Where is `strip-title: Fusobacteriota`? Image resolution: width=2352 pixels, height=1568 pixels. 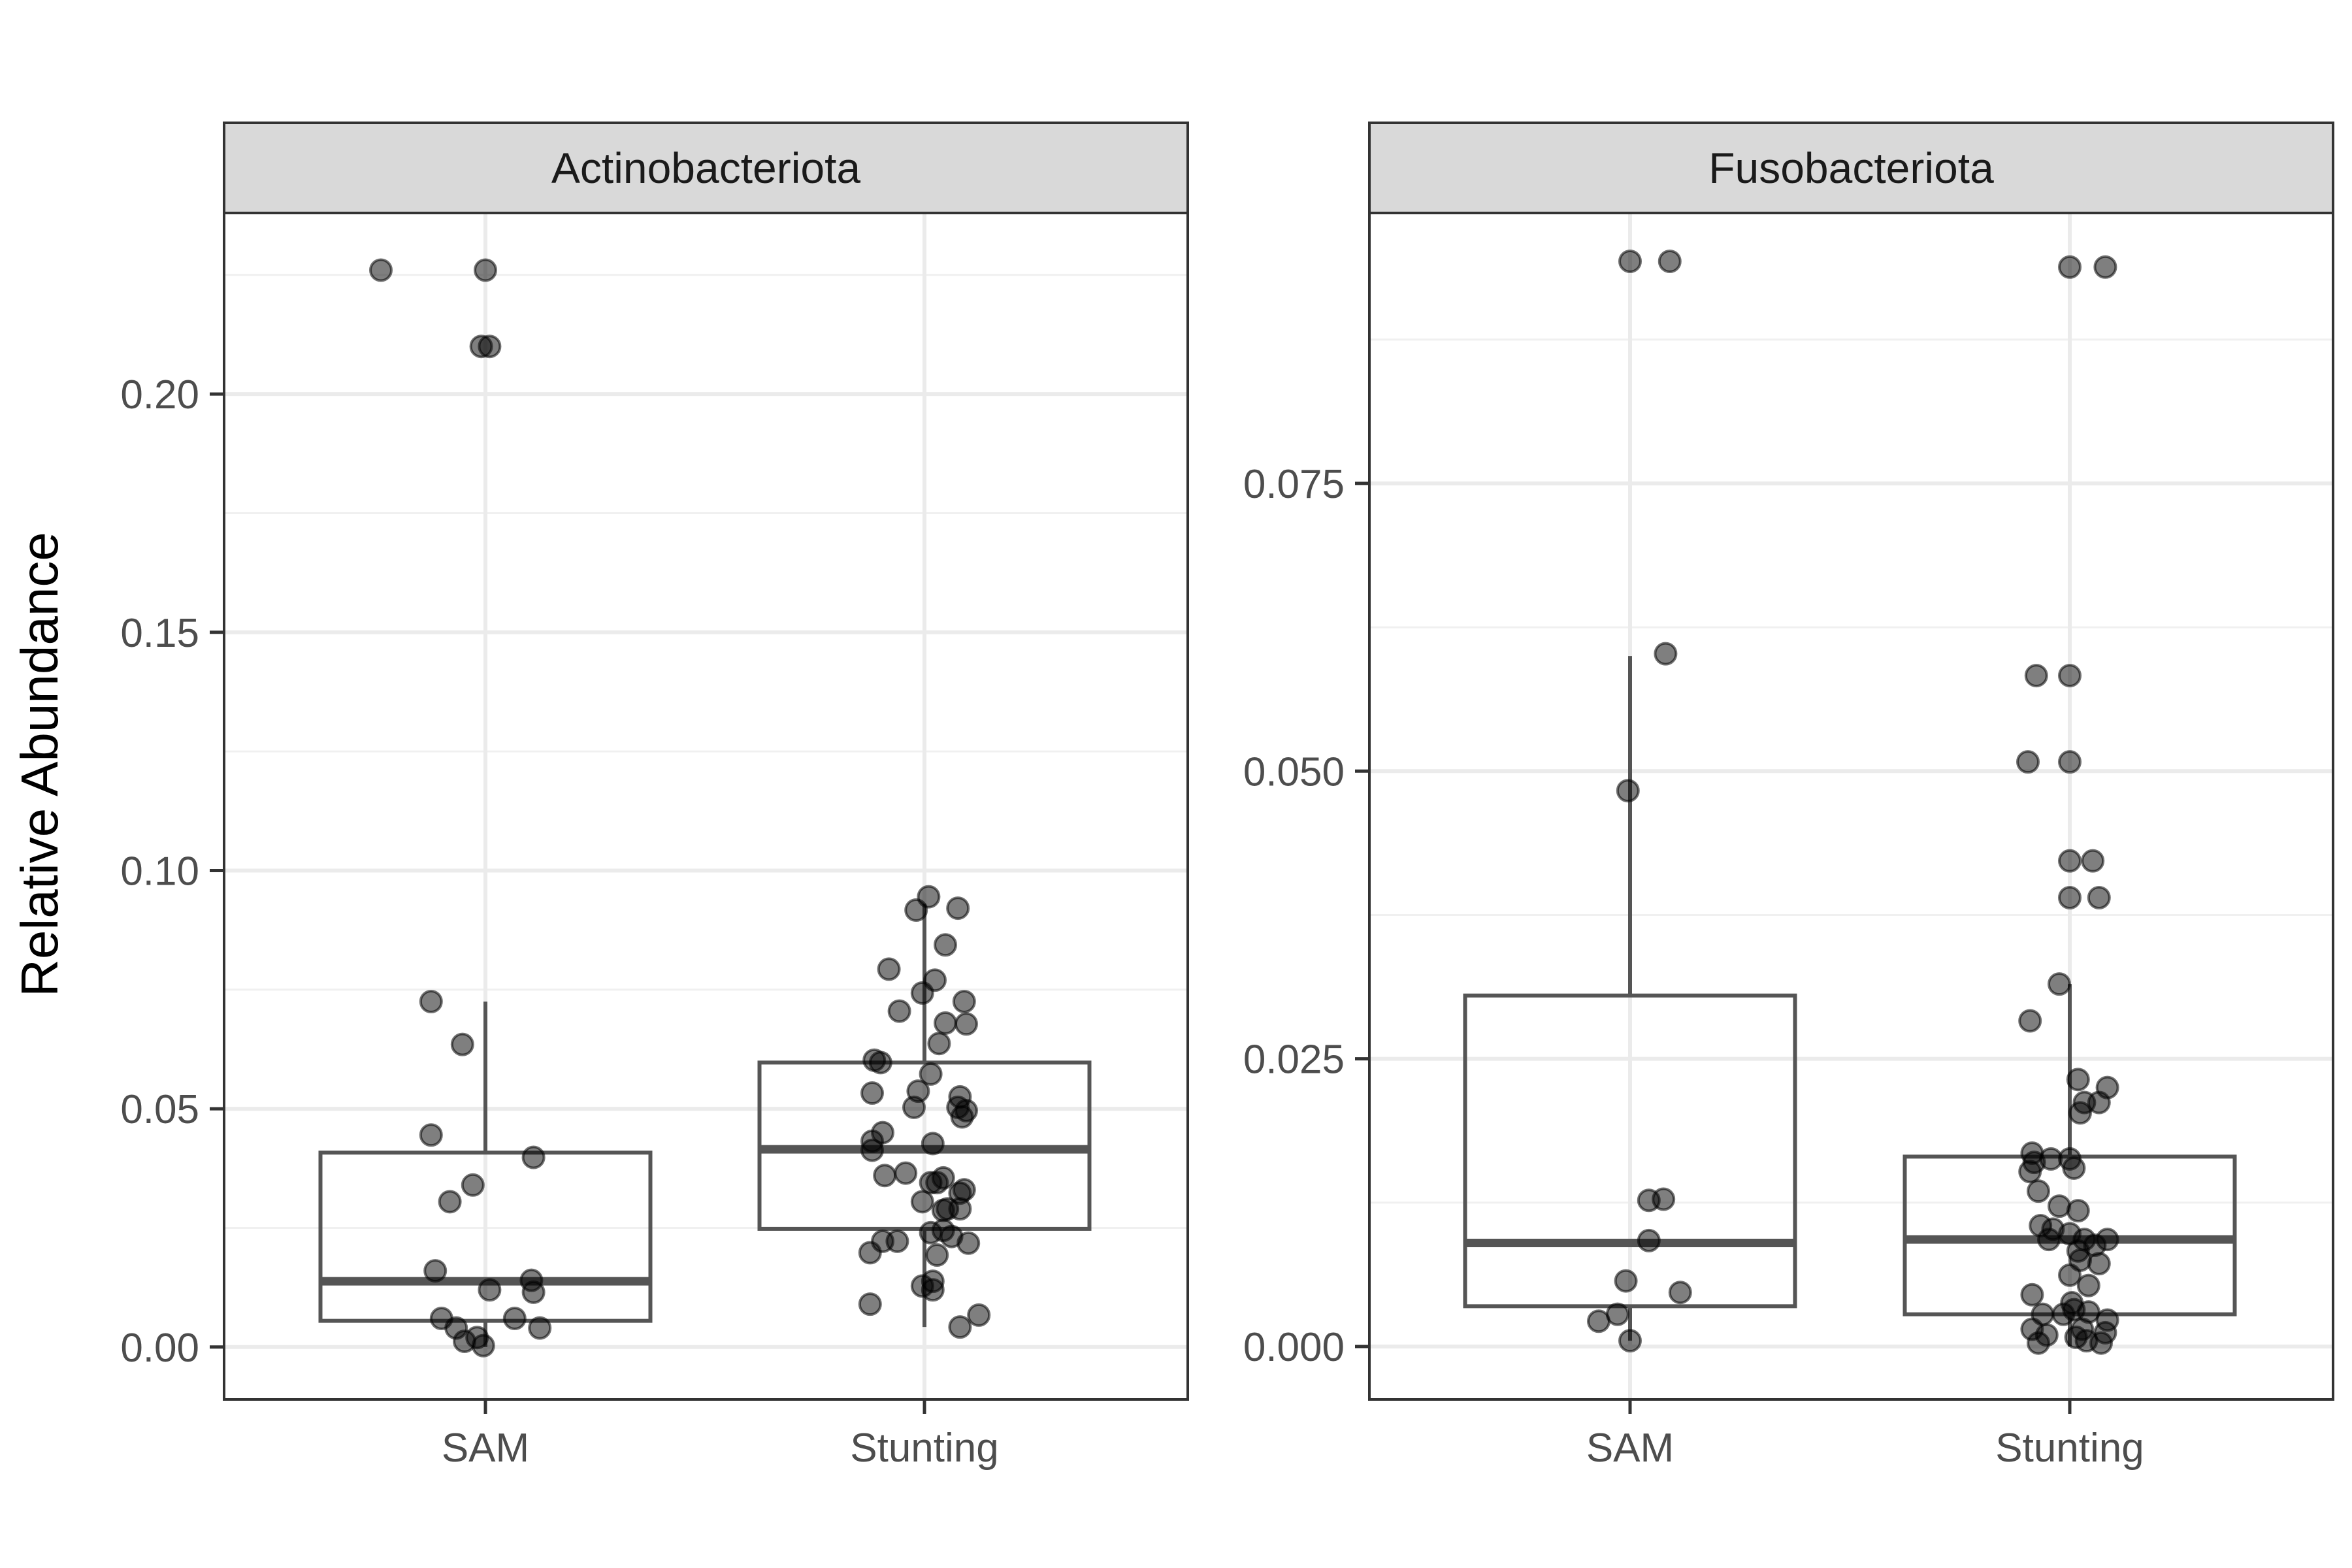 strip-title: Fusobacteriota is located at coordinates (1851, 168).